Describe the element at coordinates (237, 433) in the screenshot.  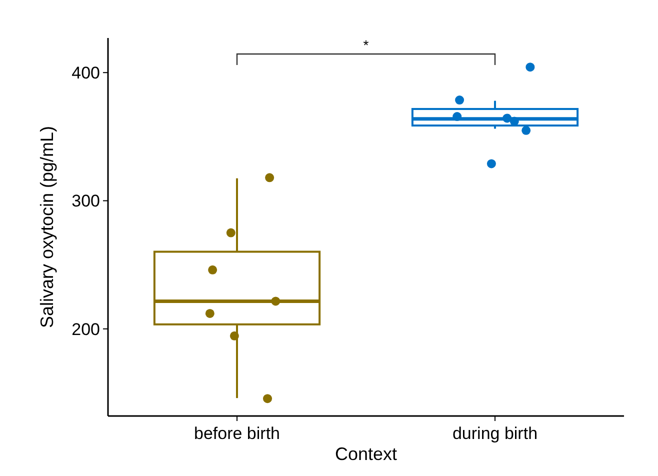
I see `x-tick-label: before birth` at that location.